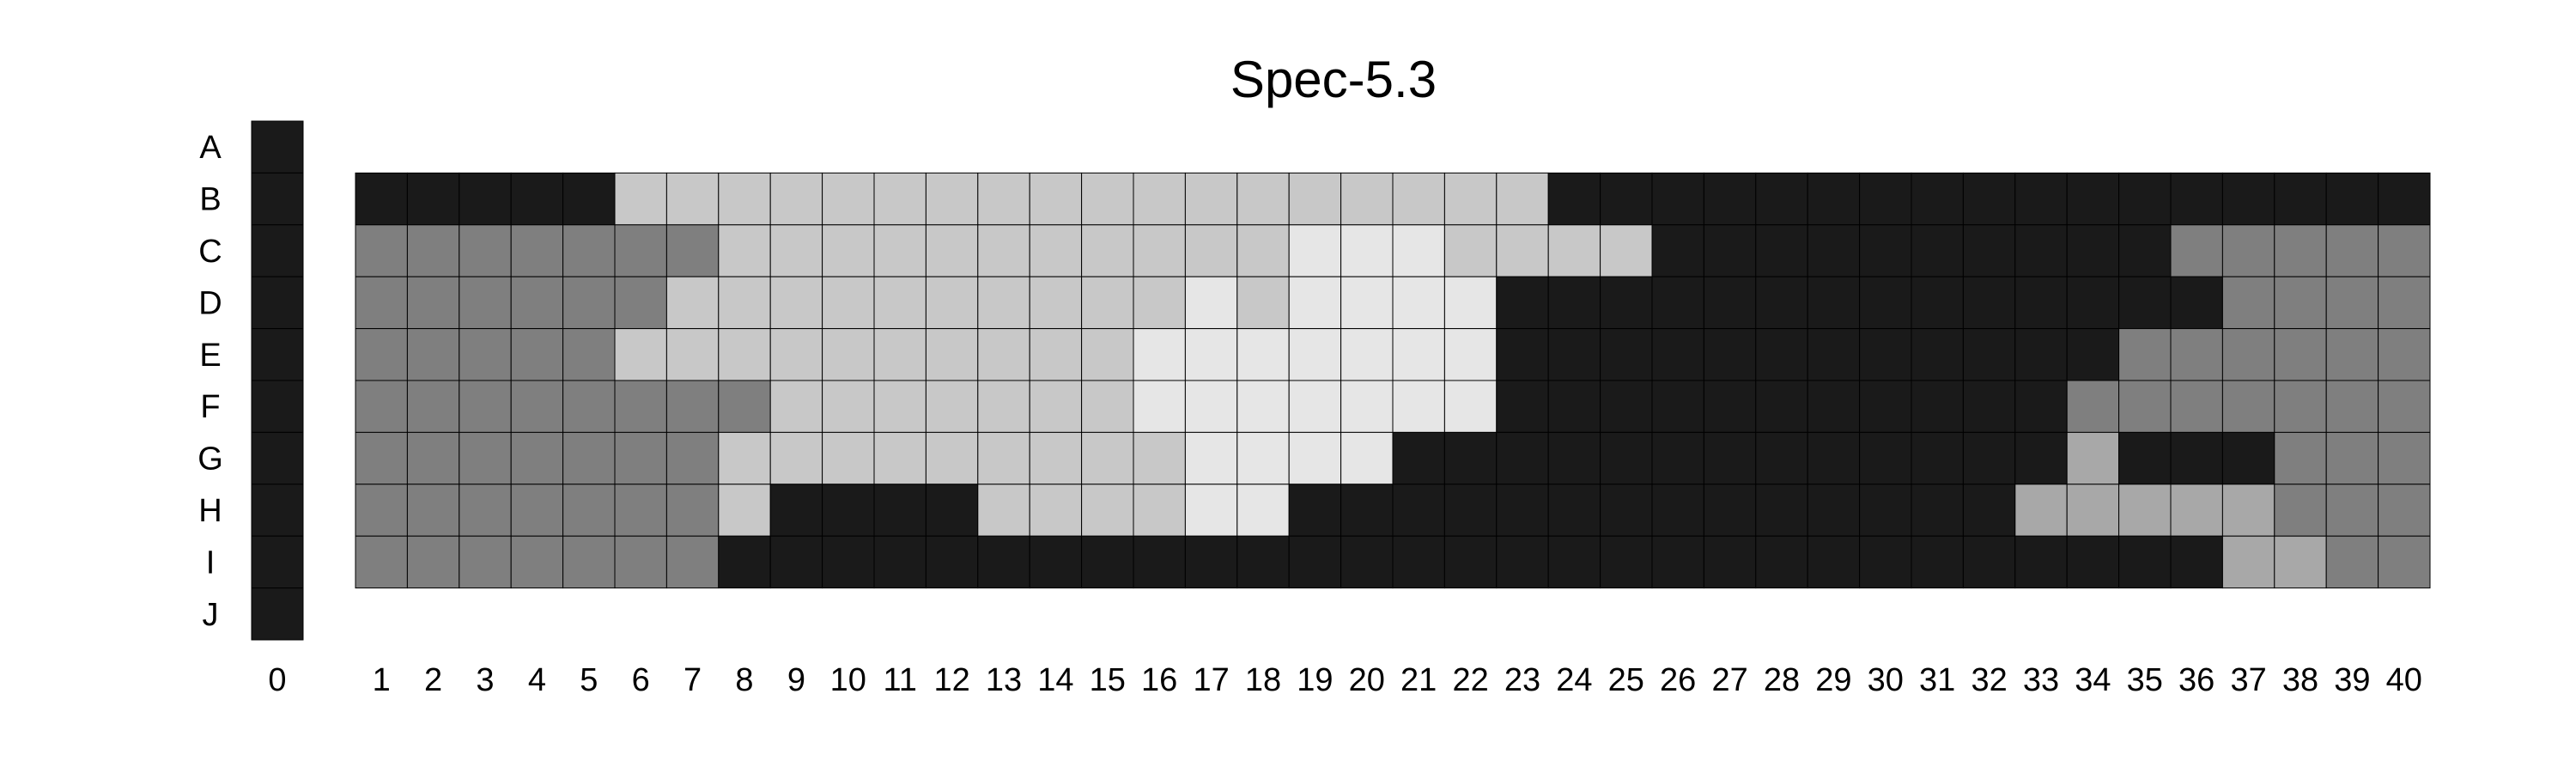 Image resolution: width=2576 pixels, height=773 pixels. What do you see at coordinates (2196, 680) in the screenshot?
I see `x-tick-label: 36` at bounding box center [2196, 680].